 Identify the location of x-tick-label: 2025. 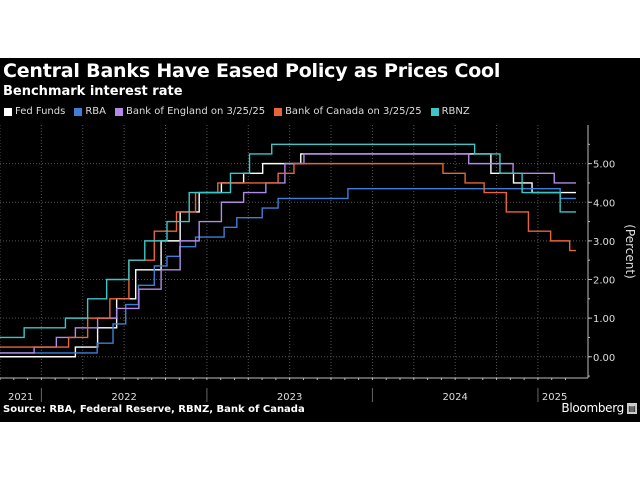
(554, 397).